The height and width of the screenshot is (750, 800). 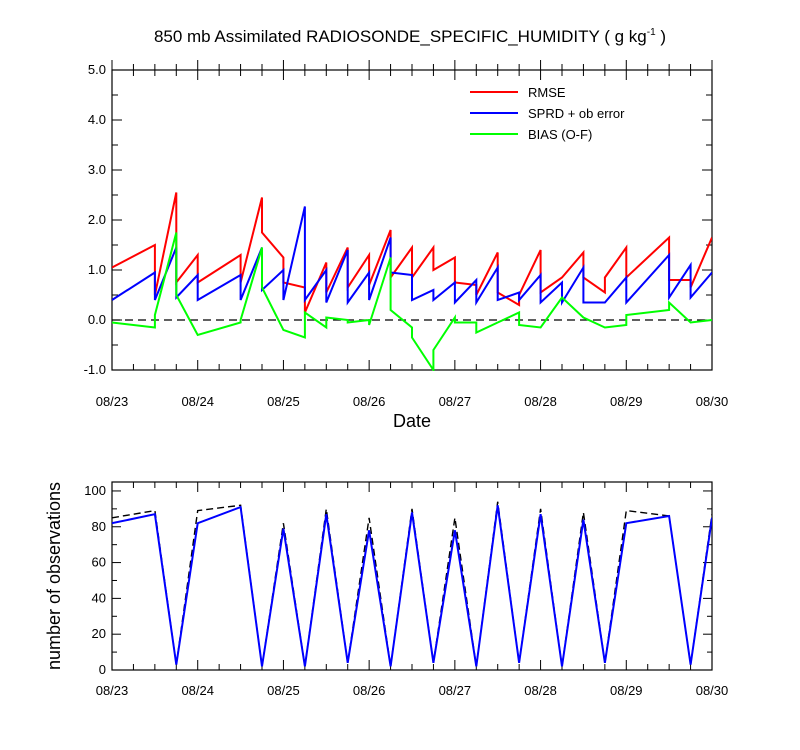 What do you see at coordinates (97, 269) in the screenshot?
I see `y-tick-label: 1.0` at bounding box center [97, 269].